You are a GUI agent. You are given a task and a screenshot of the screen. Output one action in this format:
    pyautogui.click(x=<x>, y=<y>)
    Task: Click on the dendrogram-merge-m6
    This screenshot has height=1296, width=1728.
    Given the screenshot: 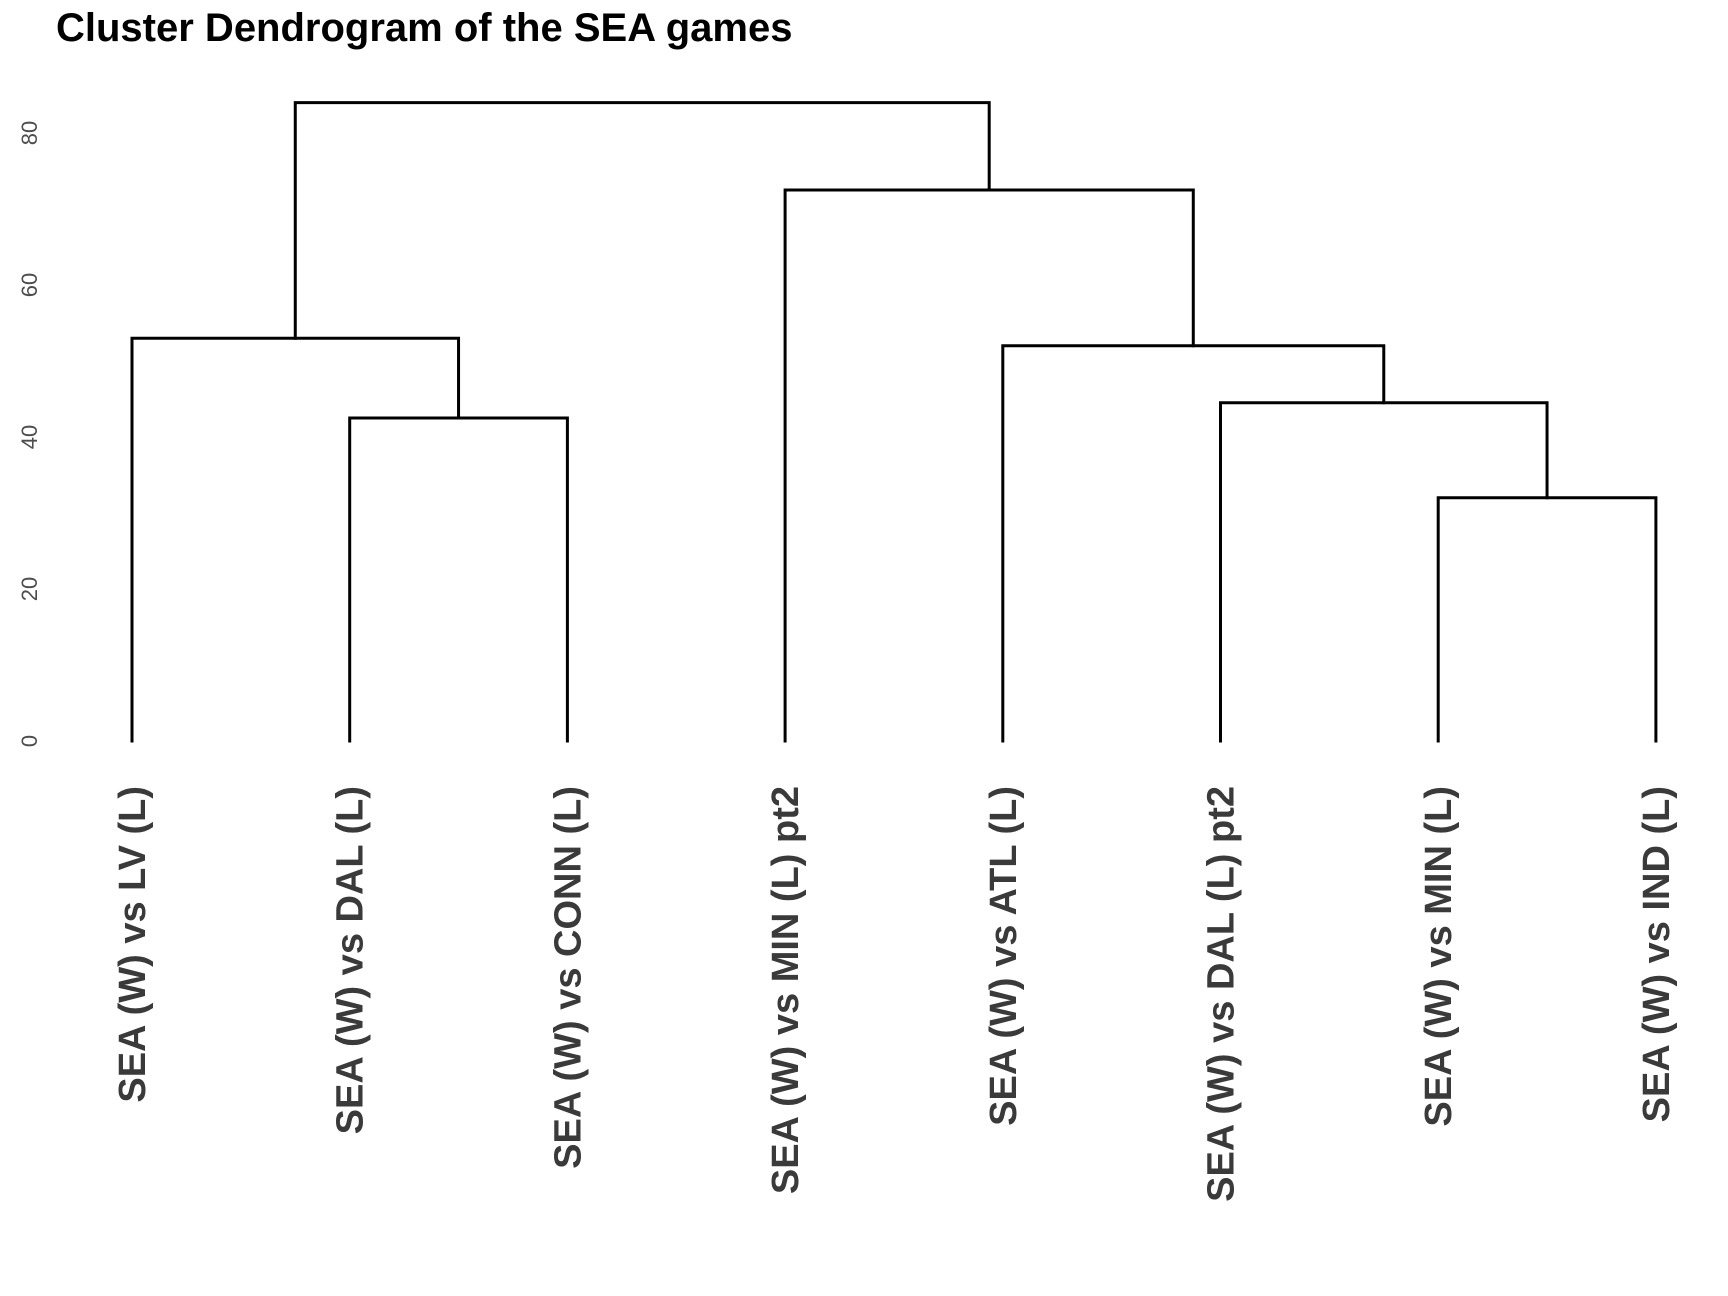 What is the action you would take?
    pyautogui.click(x=989, y=465)
    